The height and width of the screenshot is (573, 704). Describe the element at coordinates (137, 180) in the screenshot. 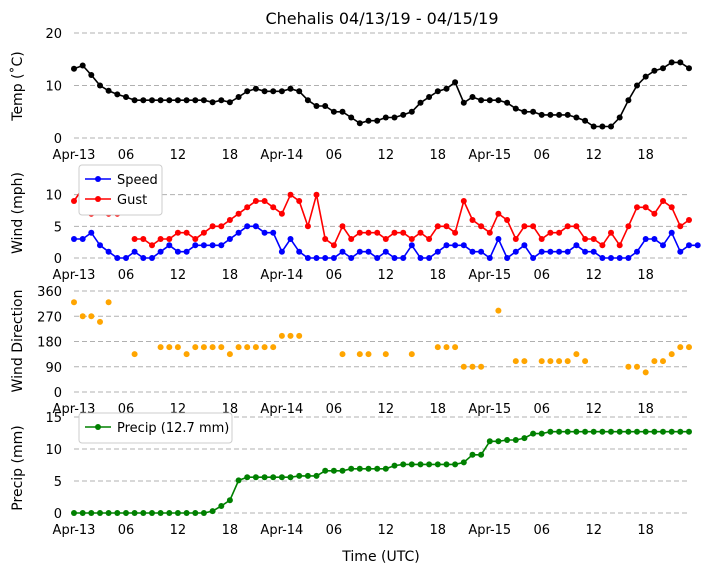

I see `legend-label: Speed` at that location.